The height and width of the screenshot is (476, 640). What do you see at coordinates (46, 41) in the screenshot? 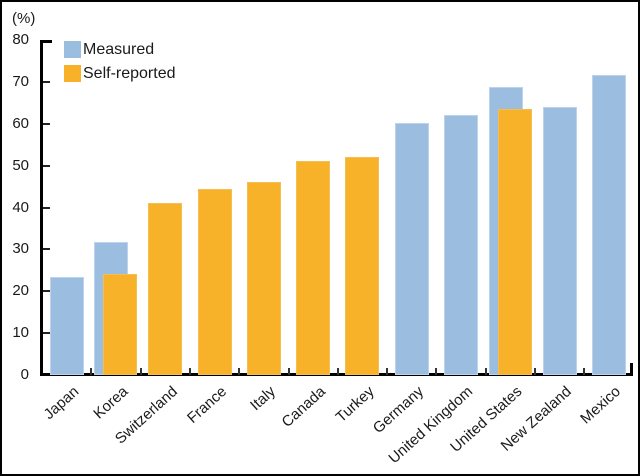
I see `y-axis-top-cap` at bounding box center [46, 41].